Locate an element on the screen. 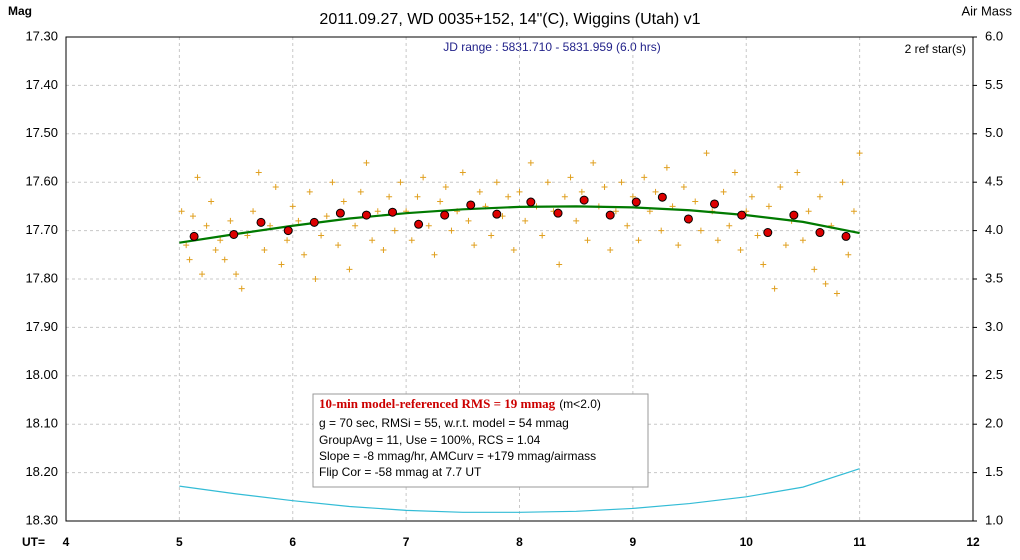  note: 2 ref star(s) is located at coordinates (935, 49).